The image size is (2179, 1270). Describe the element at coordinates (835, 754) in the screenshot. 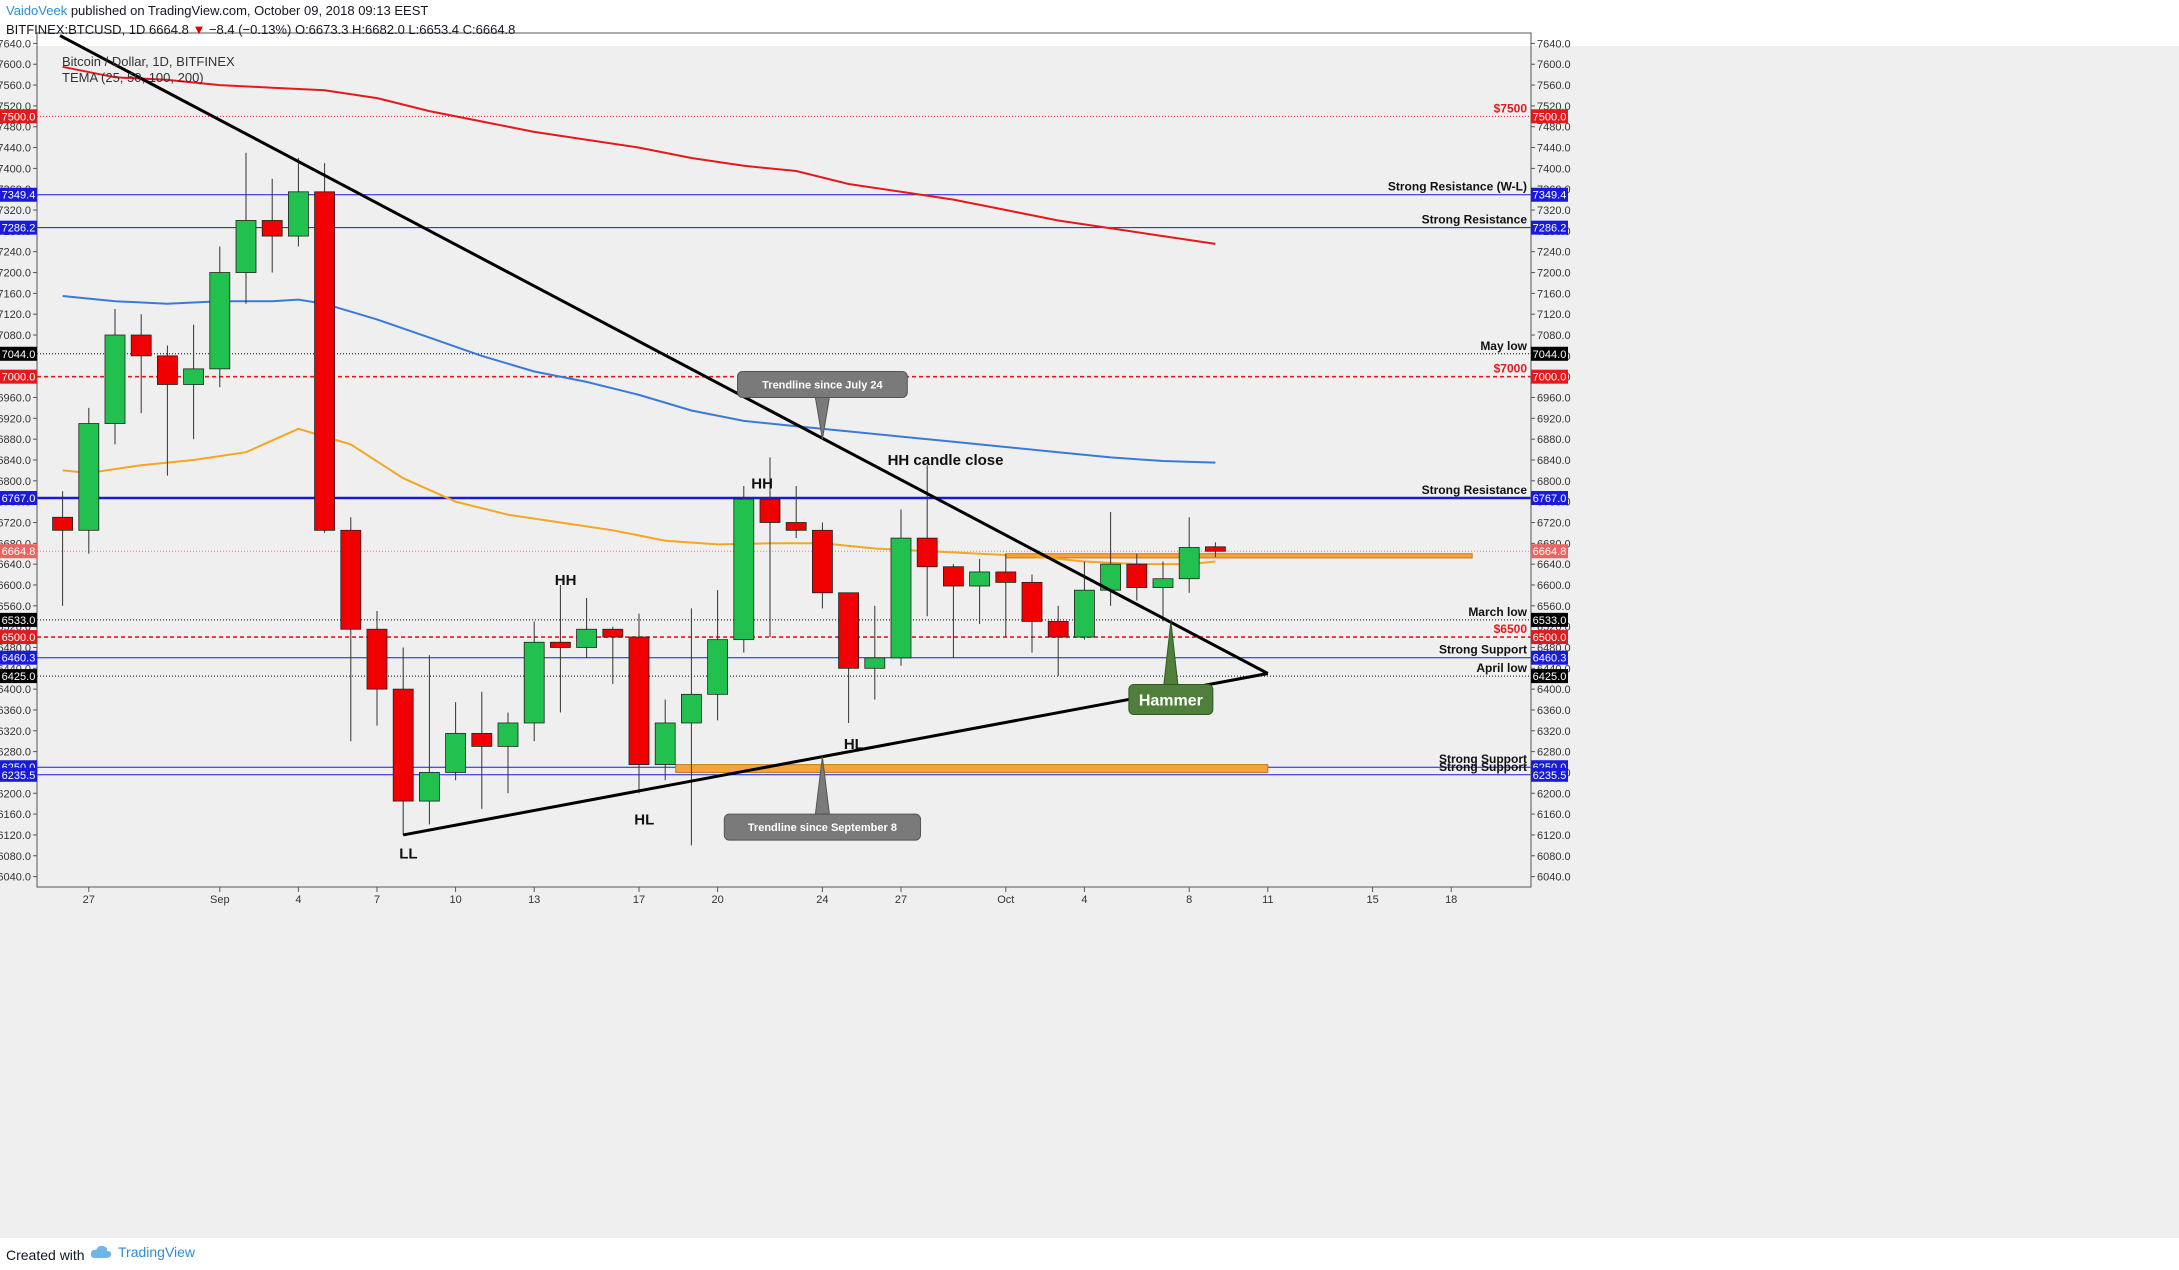

I see `trendline` at that location.